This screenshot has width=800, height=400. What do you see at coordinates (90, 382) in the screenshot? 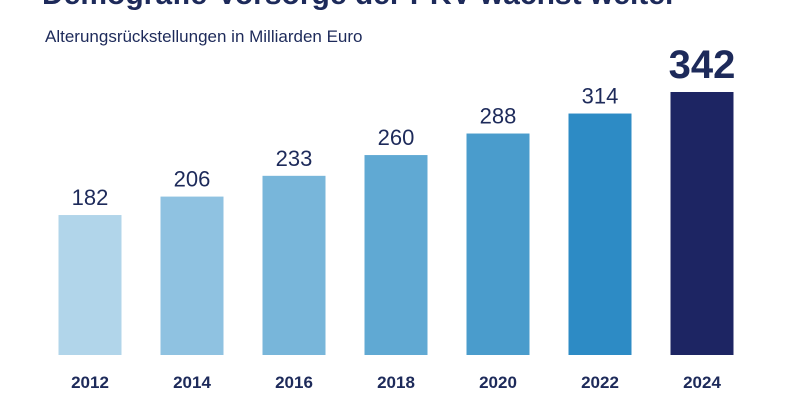
I see `x-tick-label: 2012` at bounding box center [90, 382].